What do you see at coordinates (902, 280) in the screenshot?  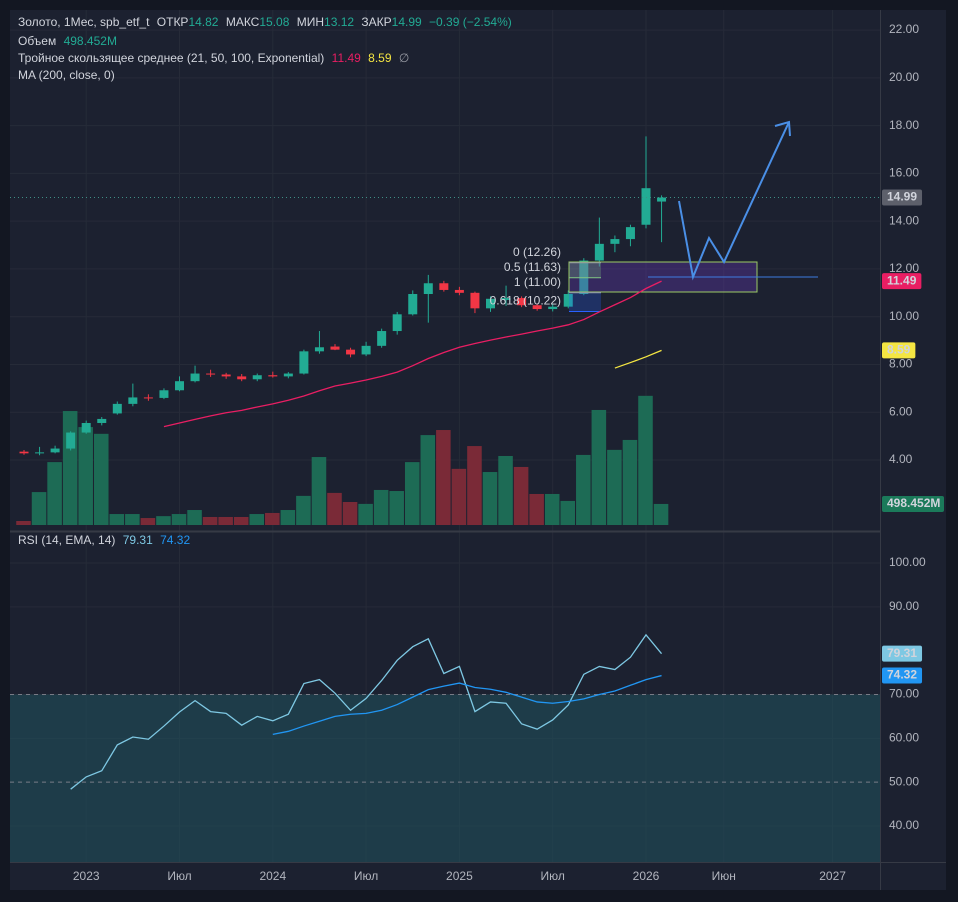 I see `price-label: 11.49` at bounding box center [902, 280].